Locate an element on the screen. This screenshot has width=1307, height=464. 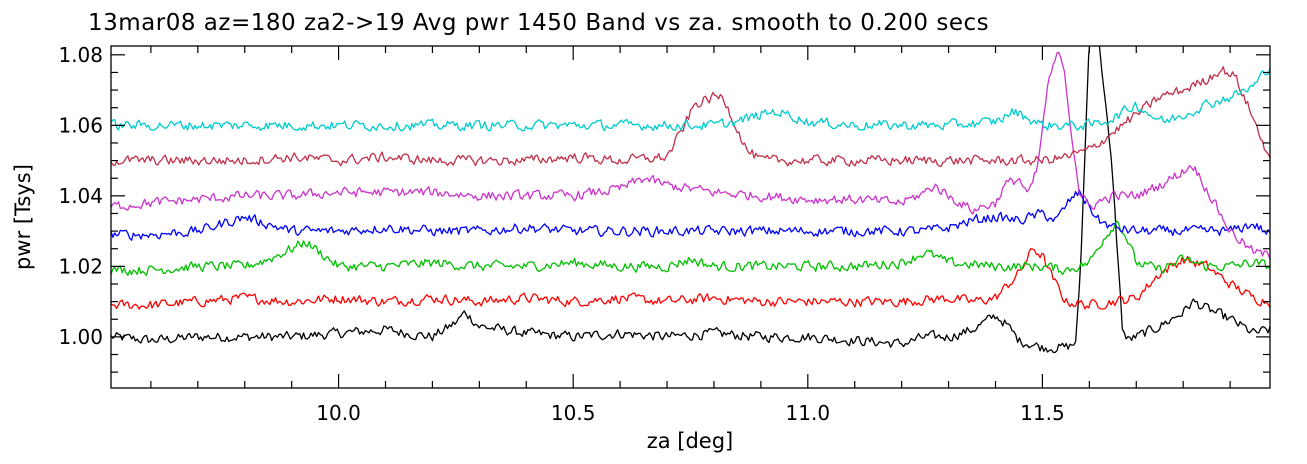
x-tick-label: 11.0 is located at coordinates (808, 413).